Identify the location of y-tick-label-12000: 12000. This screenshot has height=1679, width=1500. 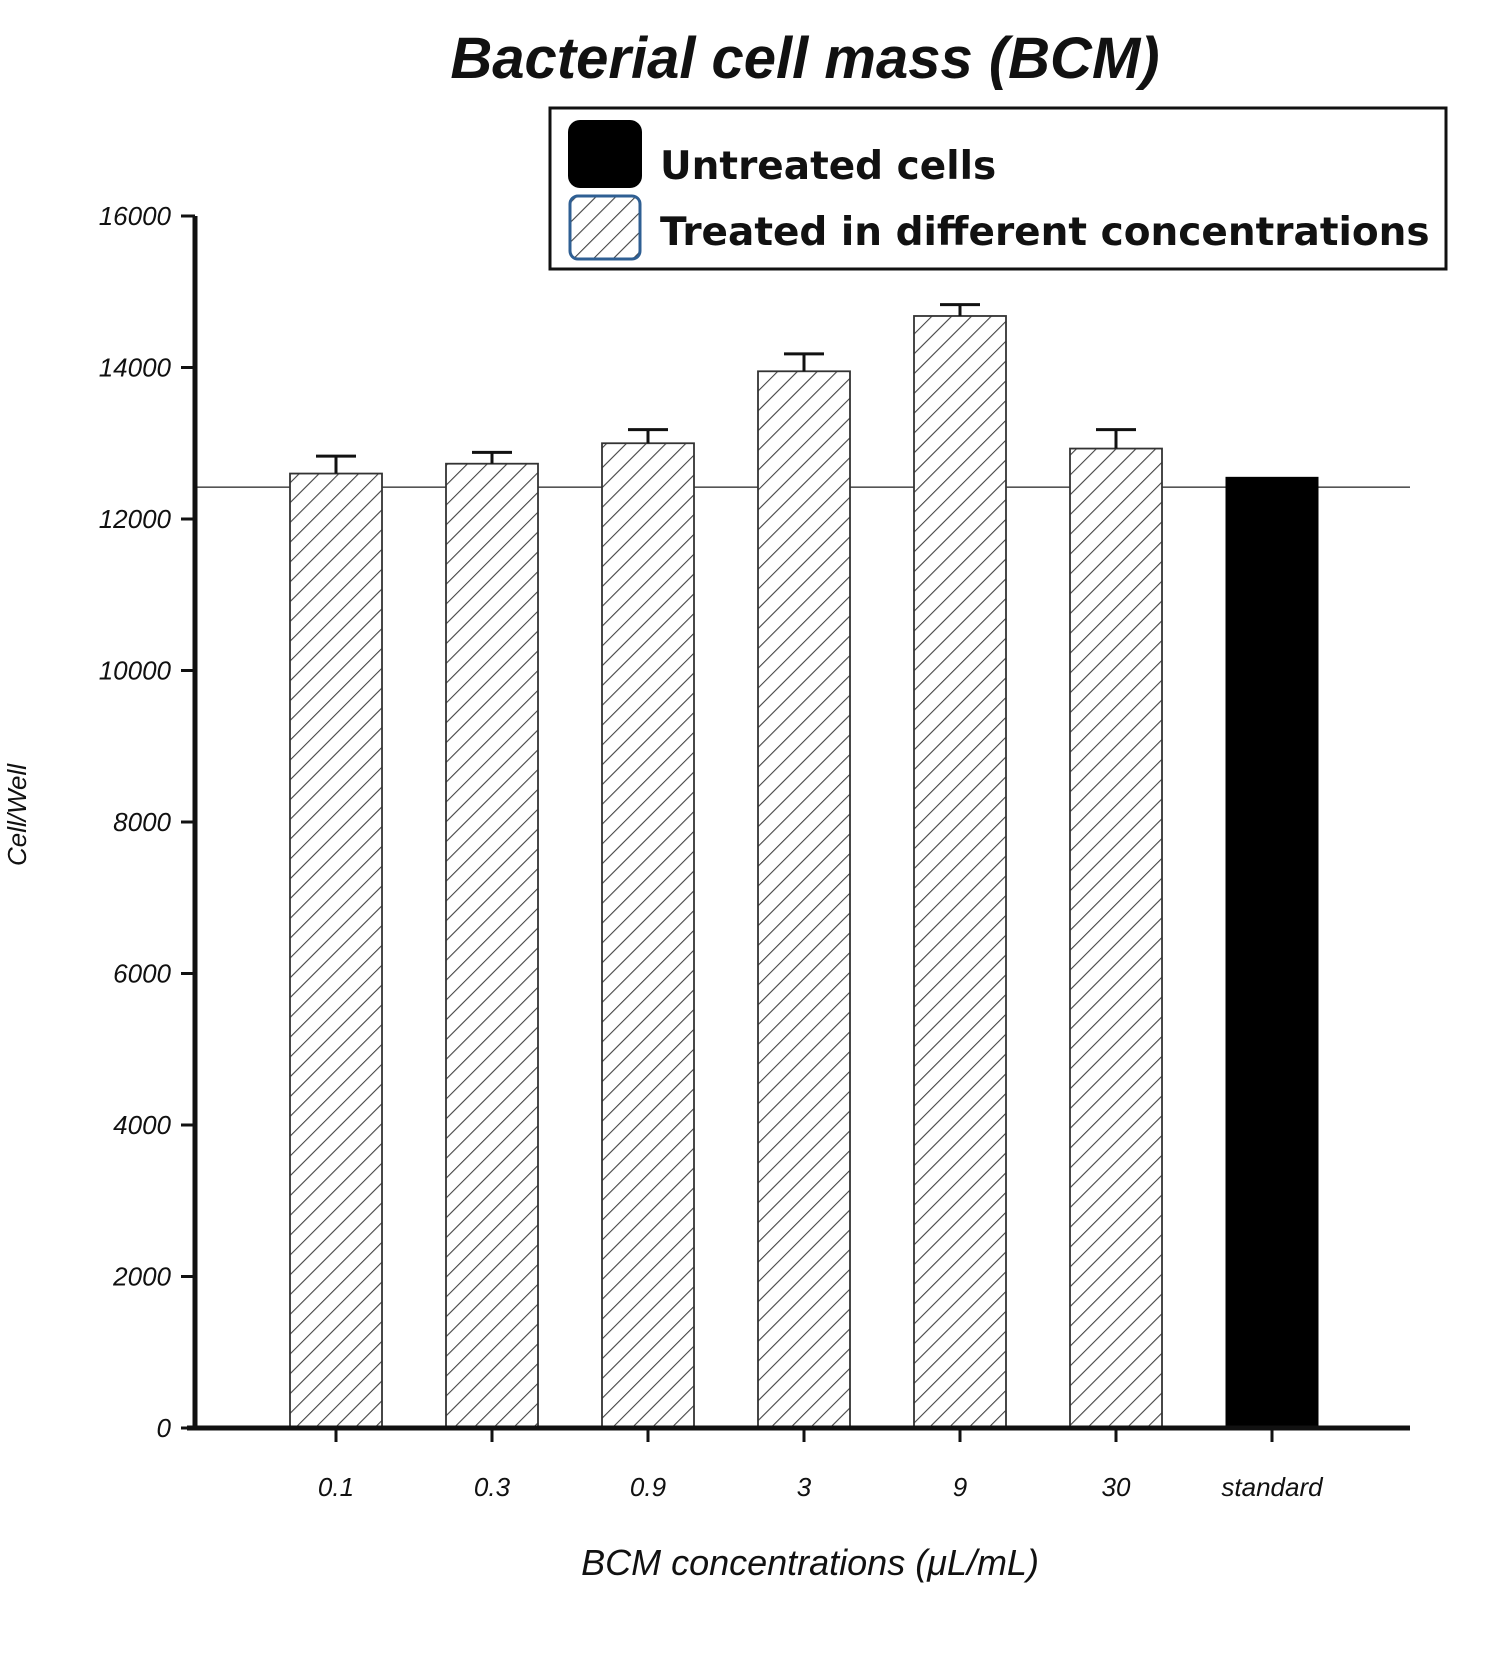
(135, 519).